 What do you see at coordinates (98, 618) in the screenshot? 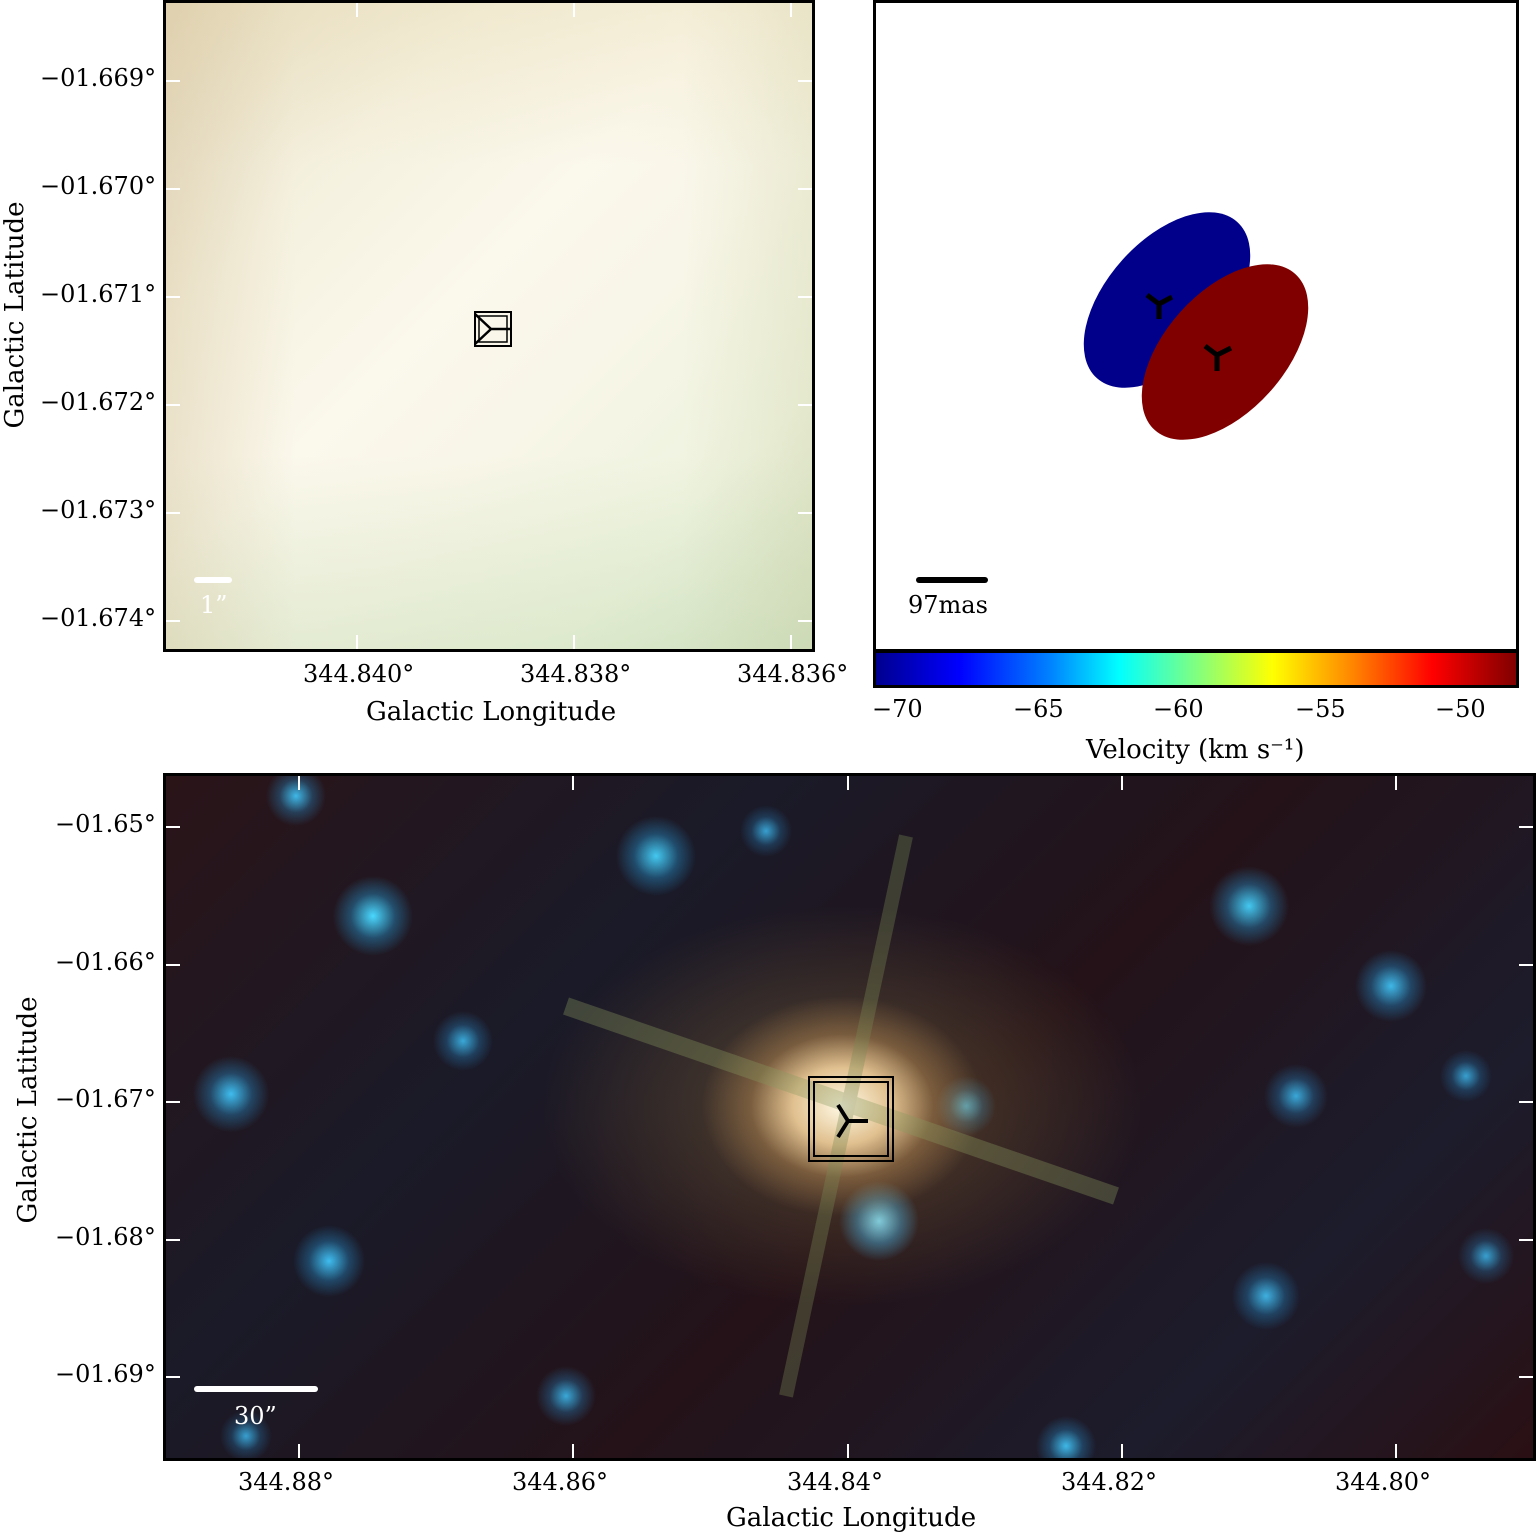
I see `y-tick-label: −01.674°` at bounding box center [98, 618].